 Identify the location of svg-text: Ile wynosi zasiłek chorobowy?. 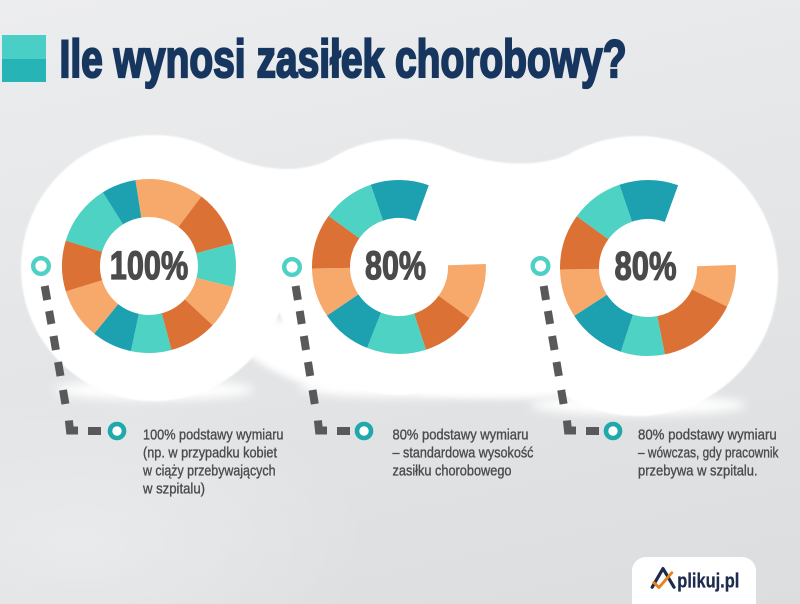
(343, 59).